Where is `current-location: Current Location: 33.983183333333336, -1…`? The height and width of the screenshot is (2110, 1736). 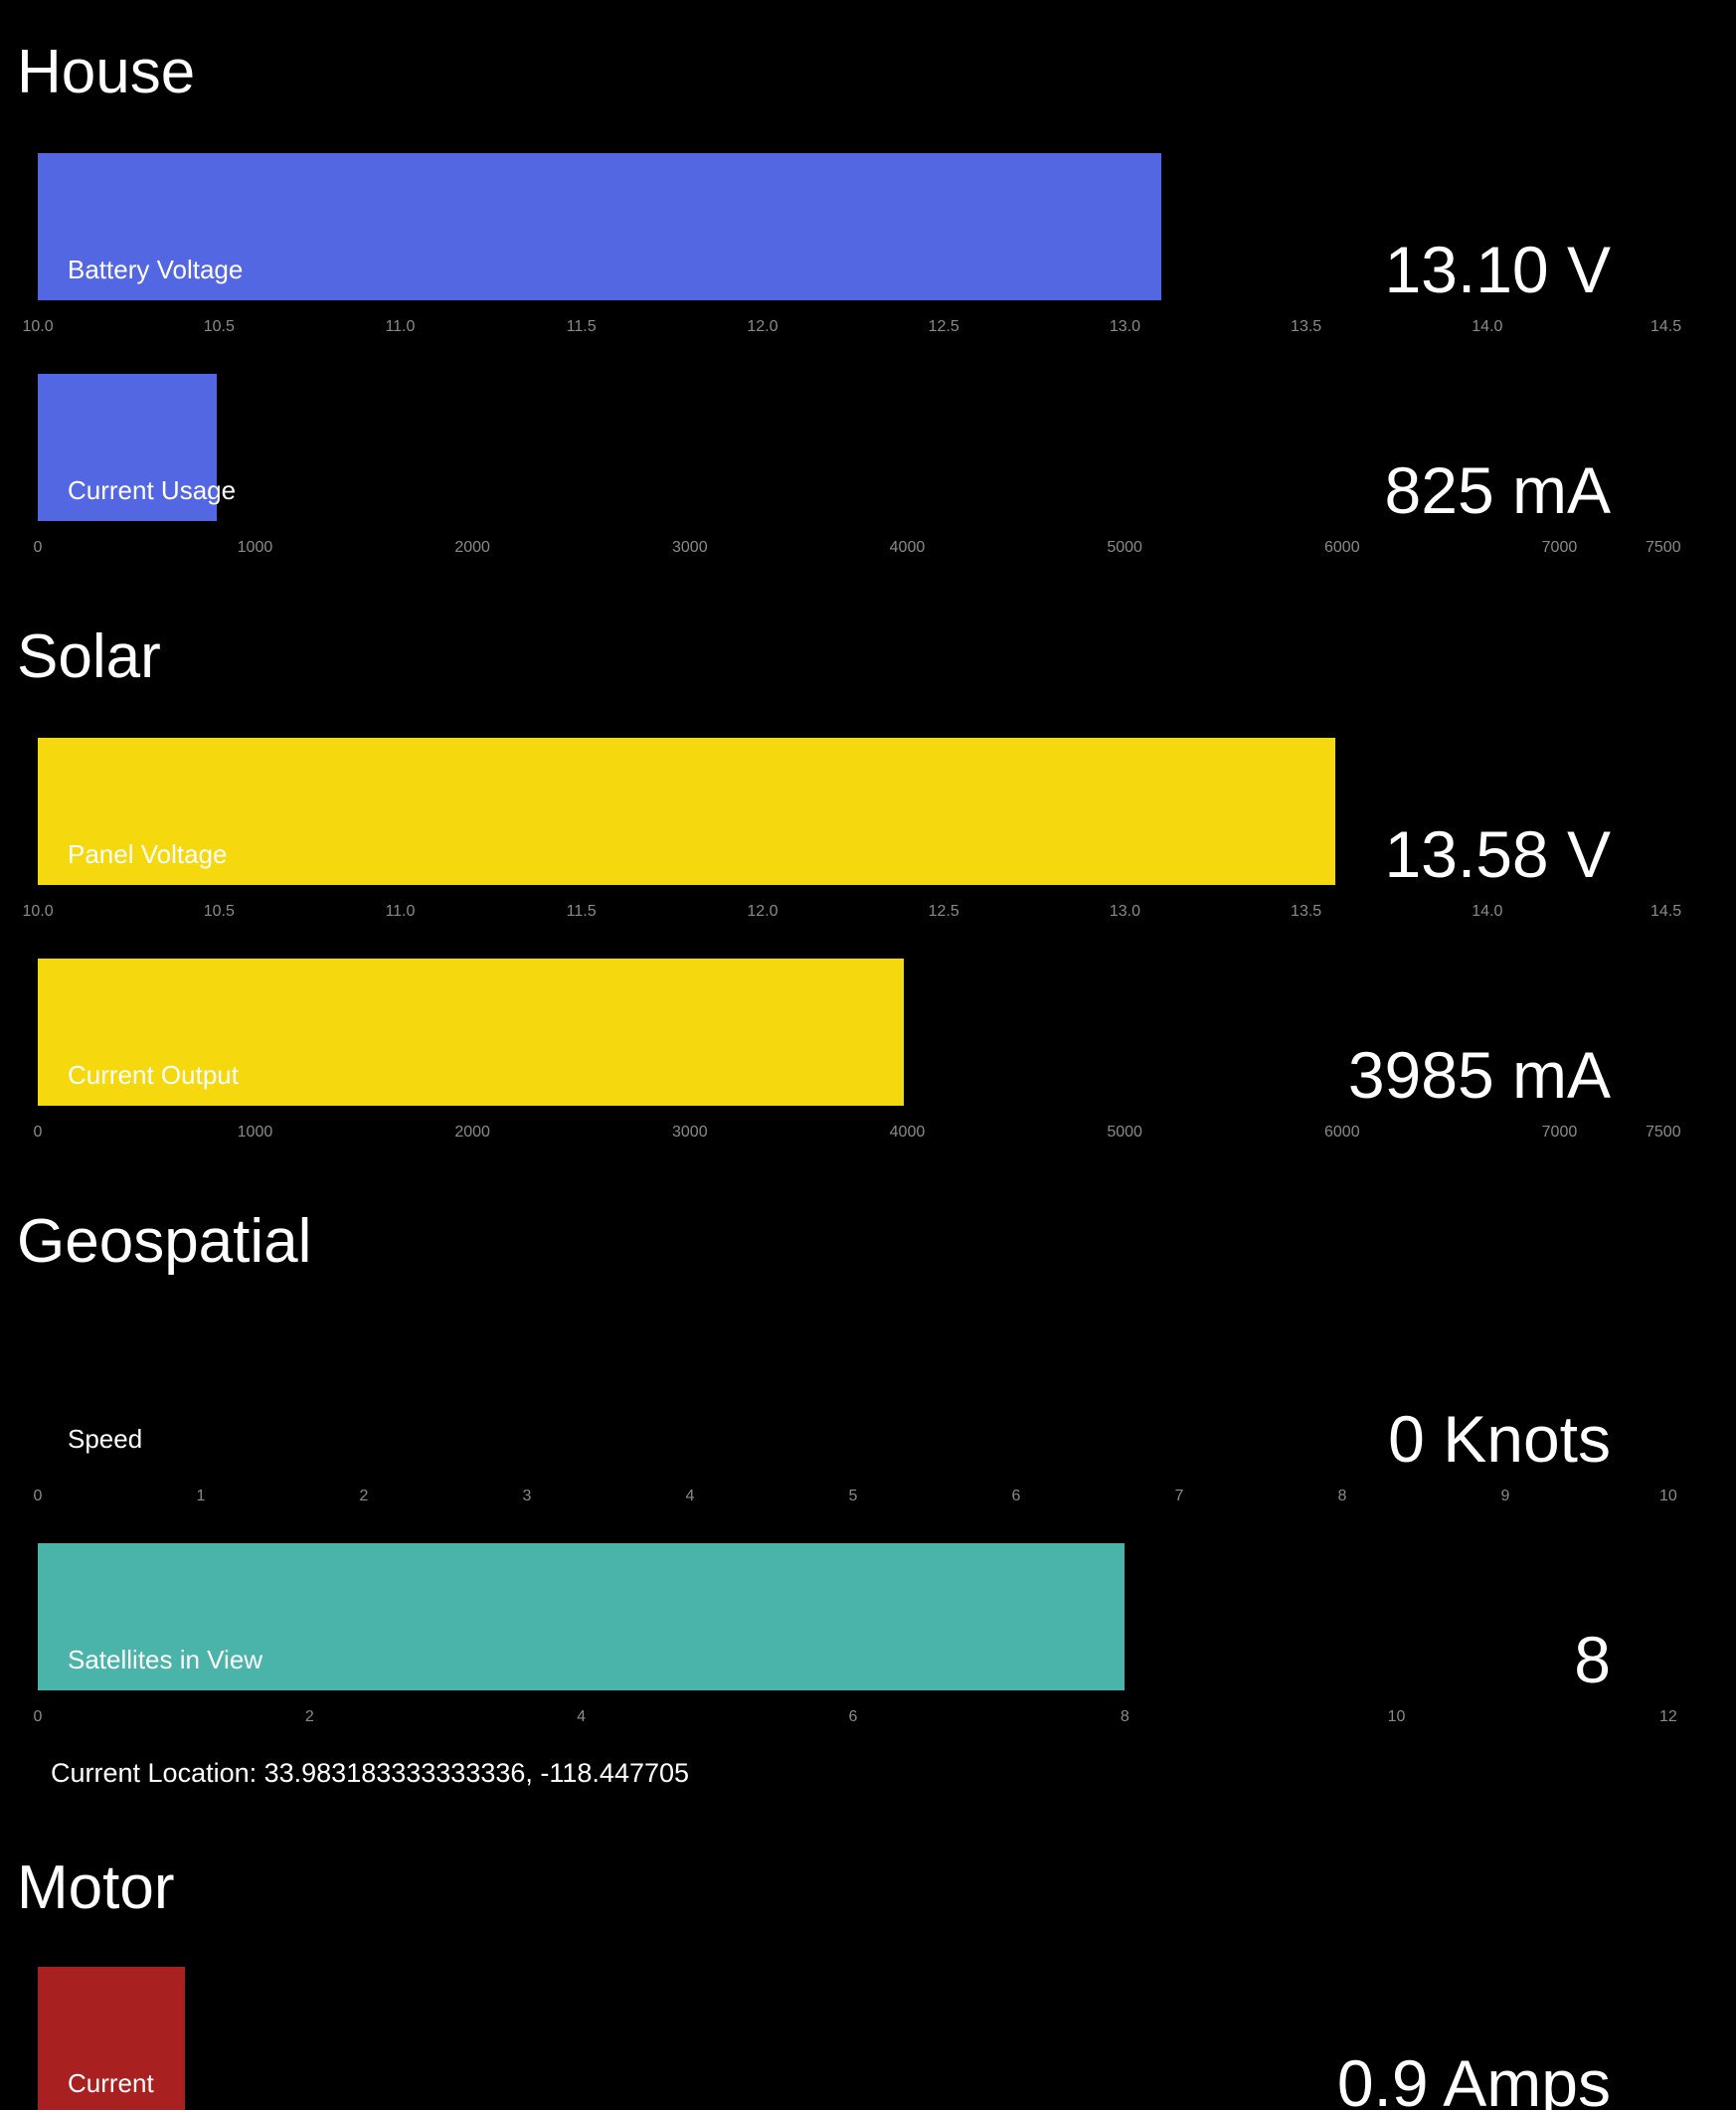 current-location: Current Location: 33.983183333333336, -1… is located at coordinates (370, 1773).